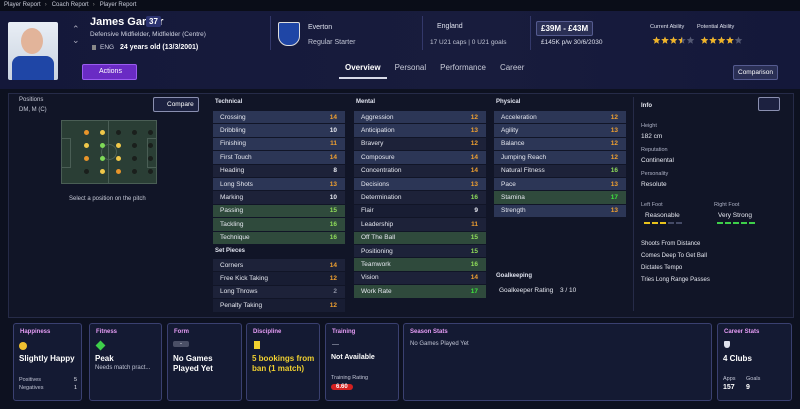  Describe the element at coordinates (35, 332) in the screenshot. I see `card-title: Happiness` at that location.